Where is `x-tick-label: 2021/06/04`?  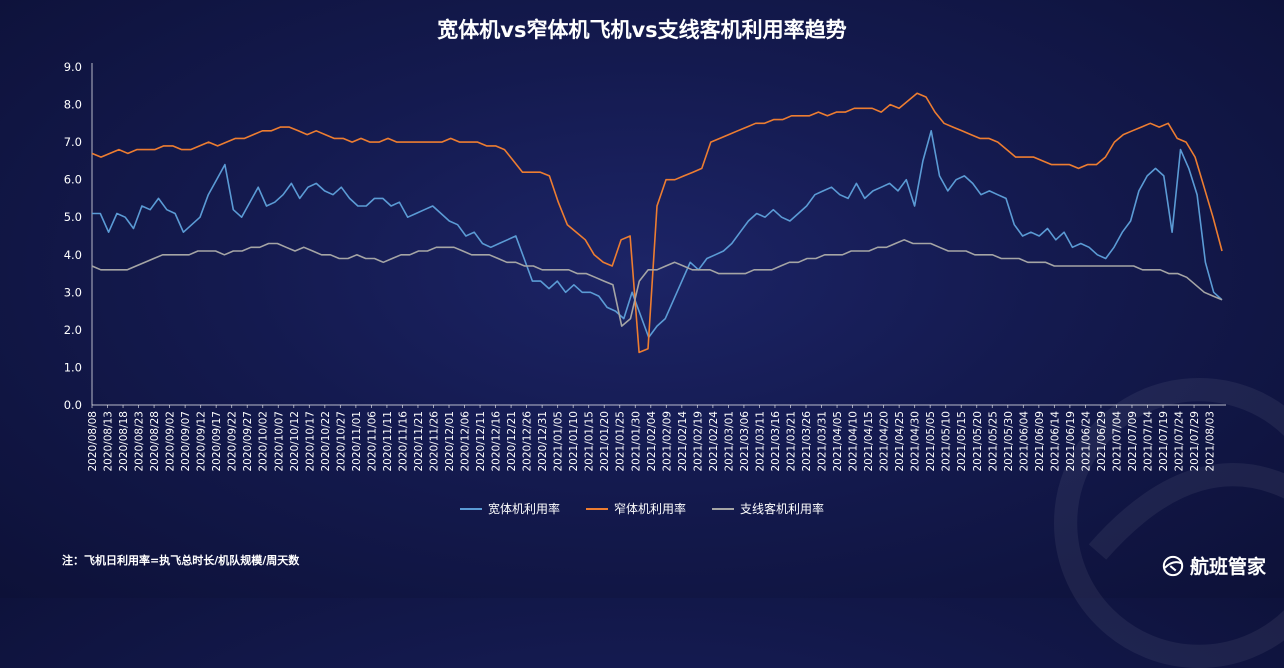 x-tick-label: 2021/06/04 is located at coordinates (1024, 441).